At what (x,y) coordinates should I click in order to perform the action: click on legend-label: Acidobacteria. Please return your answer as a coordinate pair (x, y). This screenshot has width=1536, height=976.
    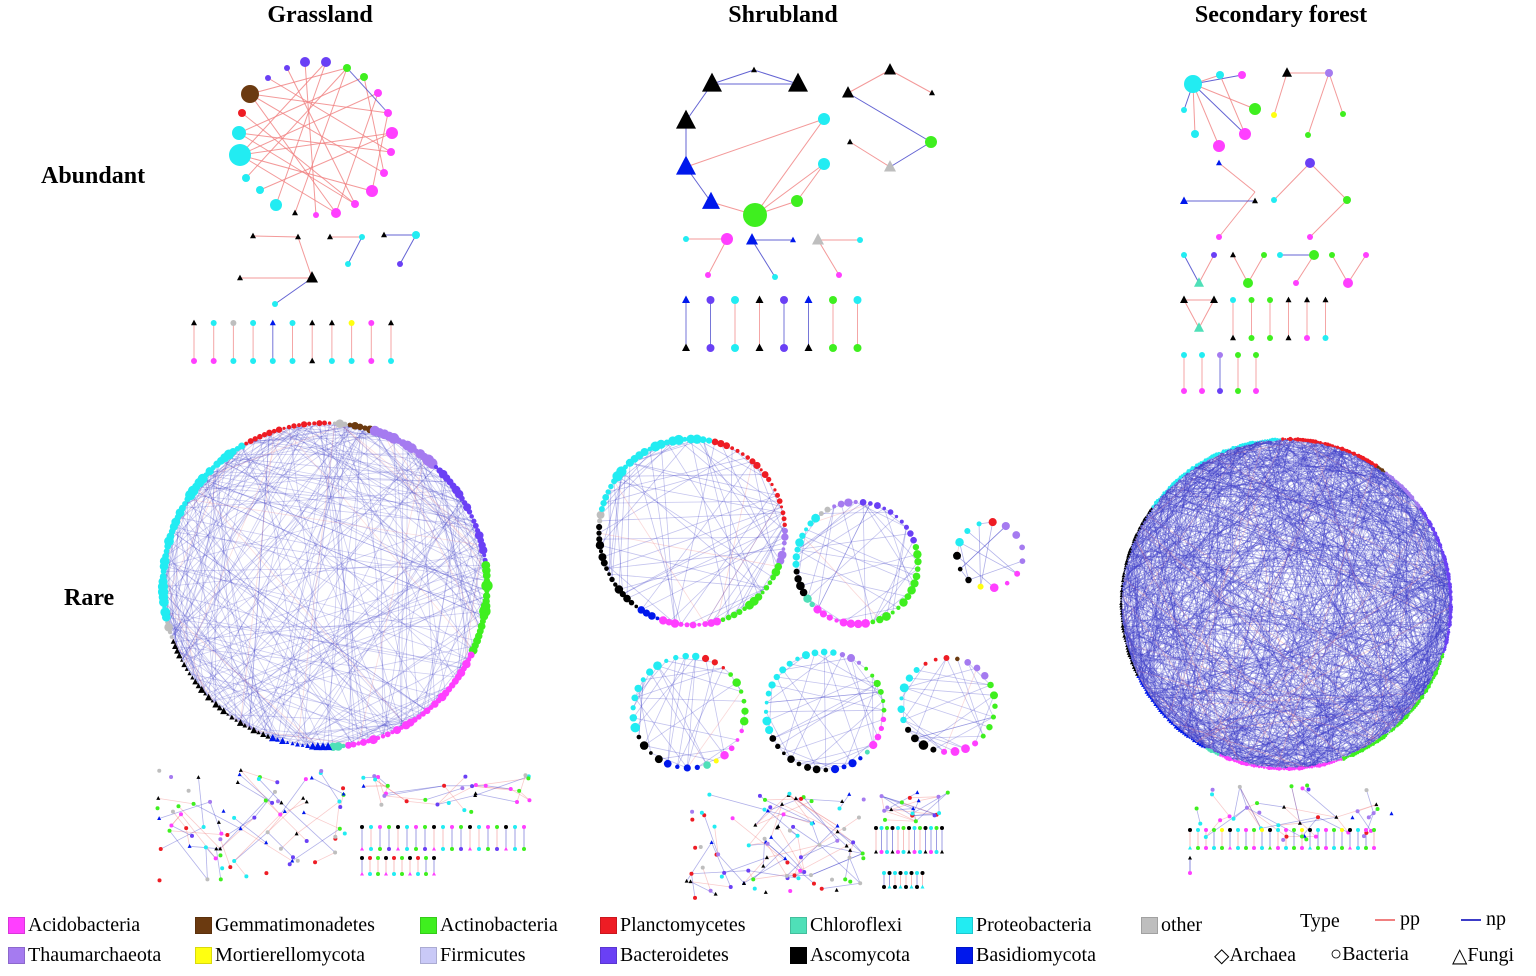
    Looking at the image, I should click on (84, 925).